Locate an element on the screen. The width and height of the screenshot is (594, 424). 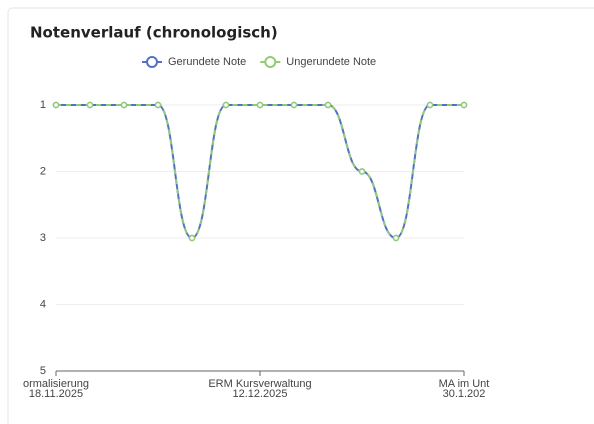
y-tick-label: 5 is located at coordinates (43, 371).